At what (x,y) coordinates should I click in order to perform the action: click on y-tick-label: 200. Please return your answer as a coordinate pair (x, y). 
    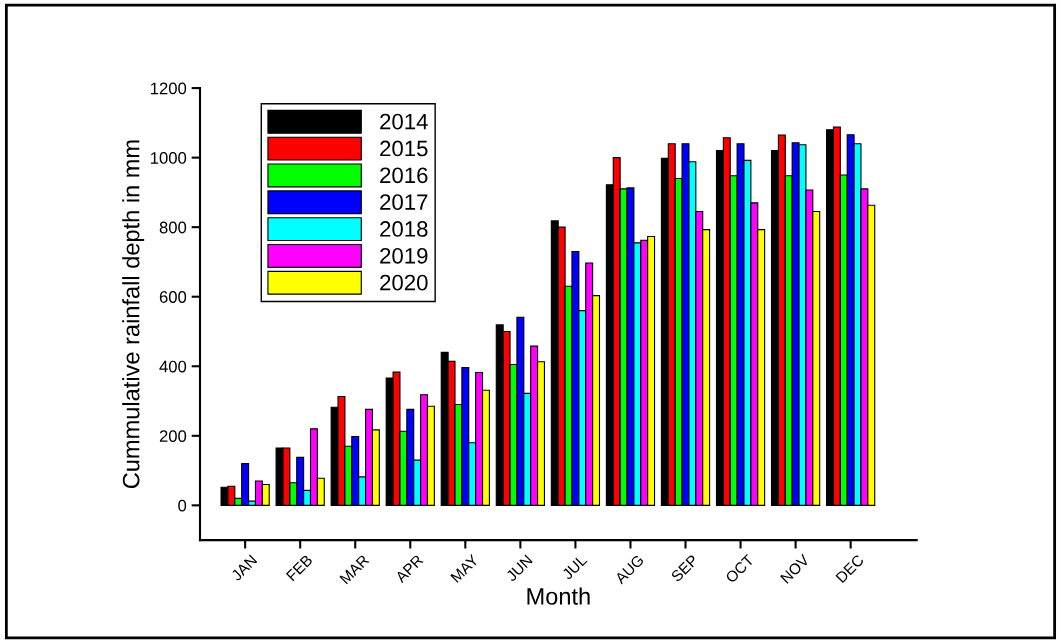
    Looking at the image, I should click on (173, 436).